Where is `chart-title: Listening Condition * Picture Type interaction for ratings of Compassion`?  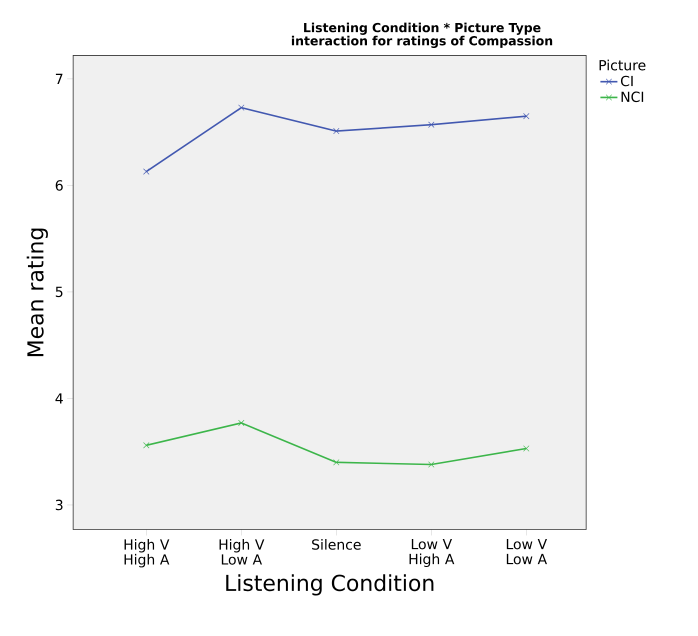 chart-title: Listening Condition * Picture Type interaction for ratings of Compassion is located at coordinates (422, 35).